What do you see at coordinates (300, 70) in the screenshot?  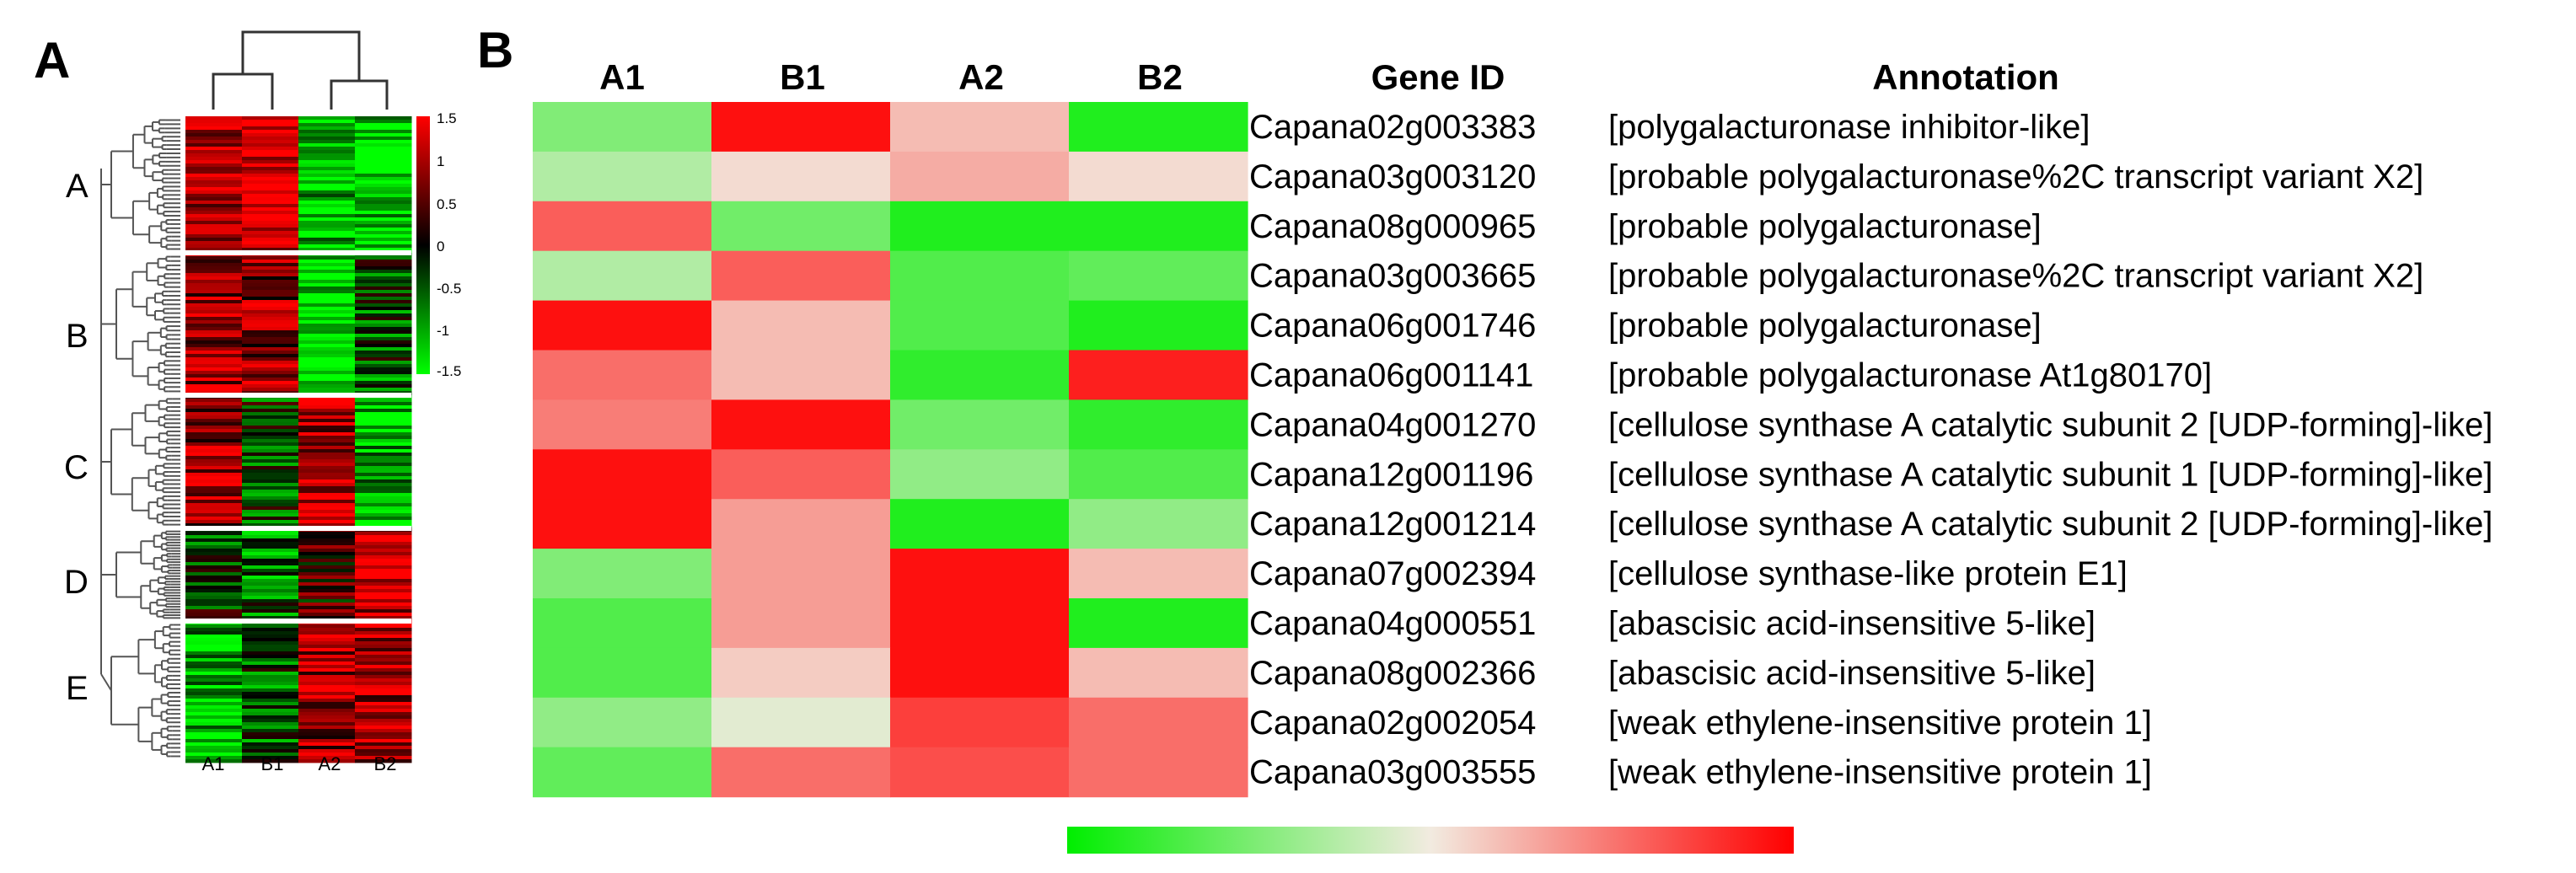 I see `column-dendrogram` at bounding box center [300, 70].